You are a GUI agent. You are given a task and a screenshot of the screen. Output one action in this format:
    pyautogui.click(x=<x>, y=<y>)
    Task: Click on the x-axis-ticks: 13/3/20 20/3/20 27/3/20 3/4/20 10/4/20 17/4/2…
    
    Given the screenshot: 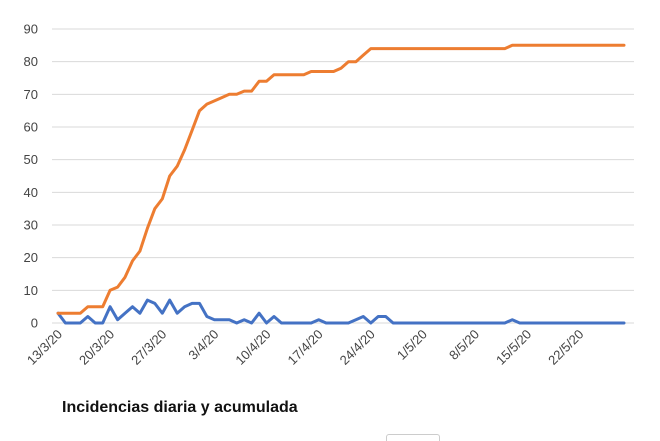 What is the action you would take?
    pyautogui.click(x=305, y=347)
    